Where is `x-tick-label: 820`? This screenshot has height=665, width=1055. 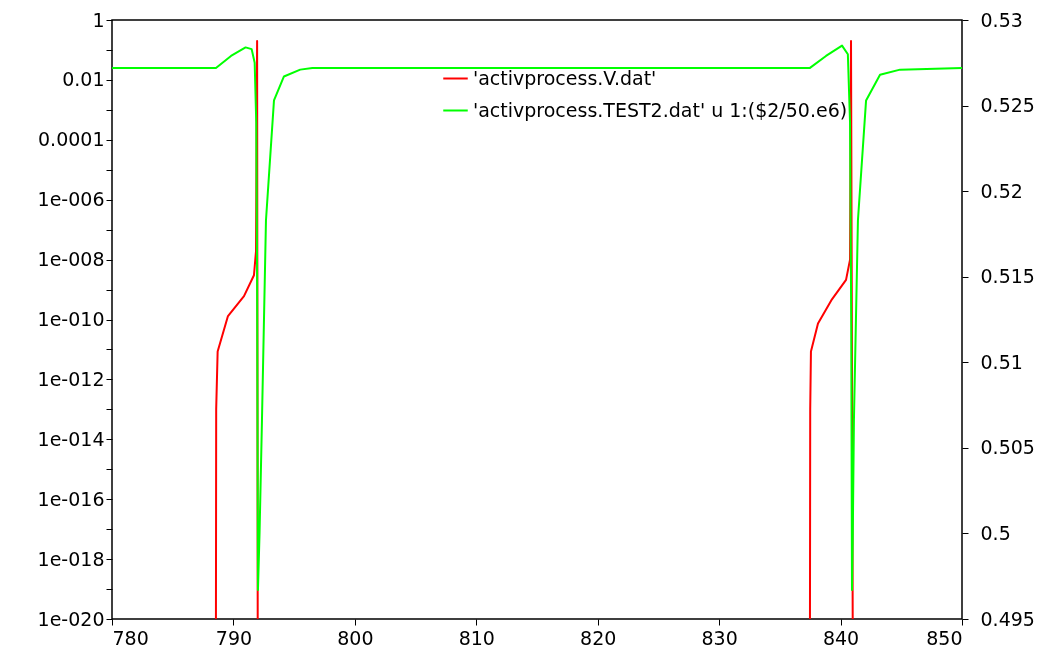
x-tick-label: 820 is located at coordinates (598, 637).